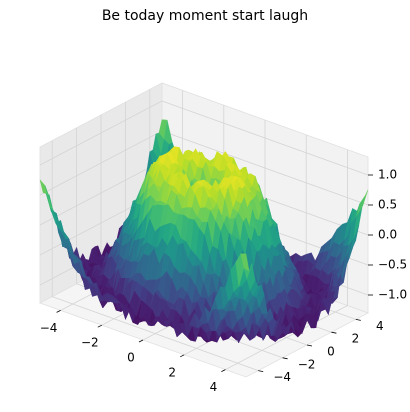  What do you see at coordinates (387, 175) in the screenshot?
I see `z-tick-label: 1.0` at bounding box center [387, 175].